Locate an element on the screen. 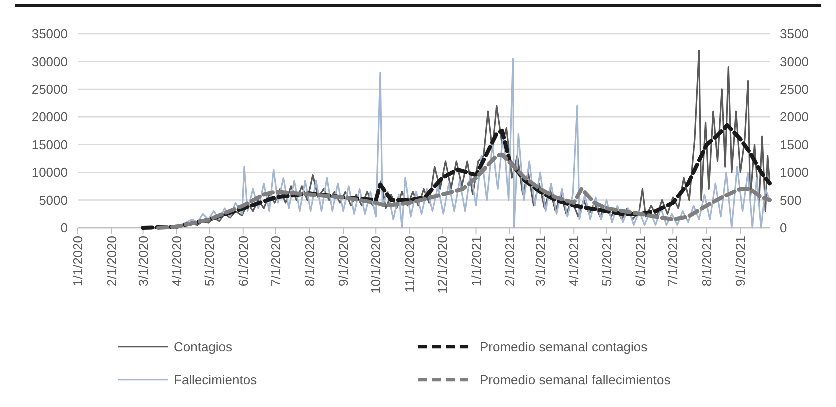 The width and height of the screenshot is (836, 407). y2-tick-label: 1000 is located at coordinates (794, 172).